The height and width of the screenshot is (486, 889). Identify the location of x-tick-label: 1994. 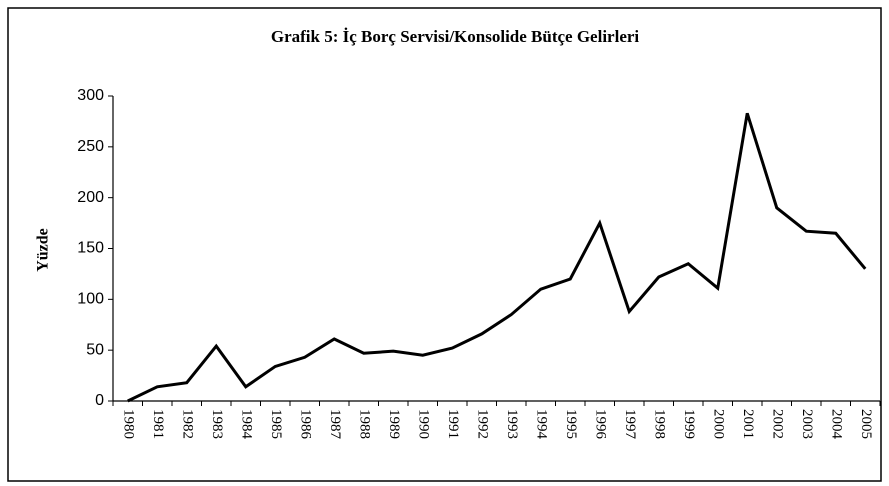
(541, 424).